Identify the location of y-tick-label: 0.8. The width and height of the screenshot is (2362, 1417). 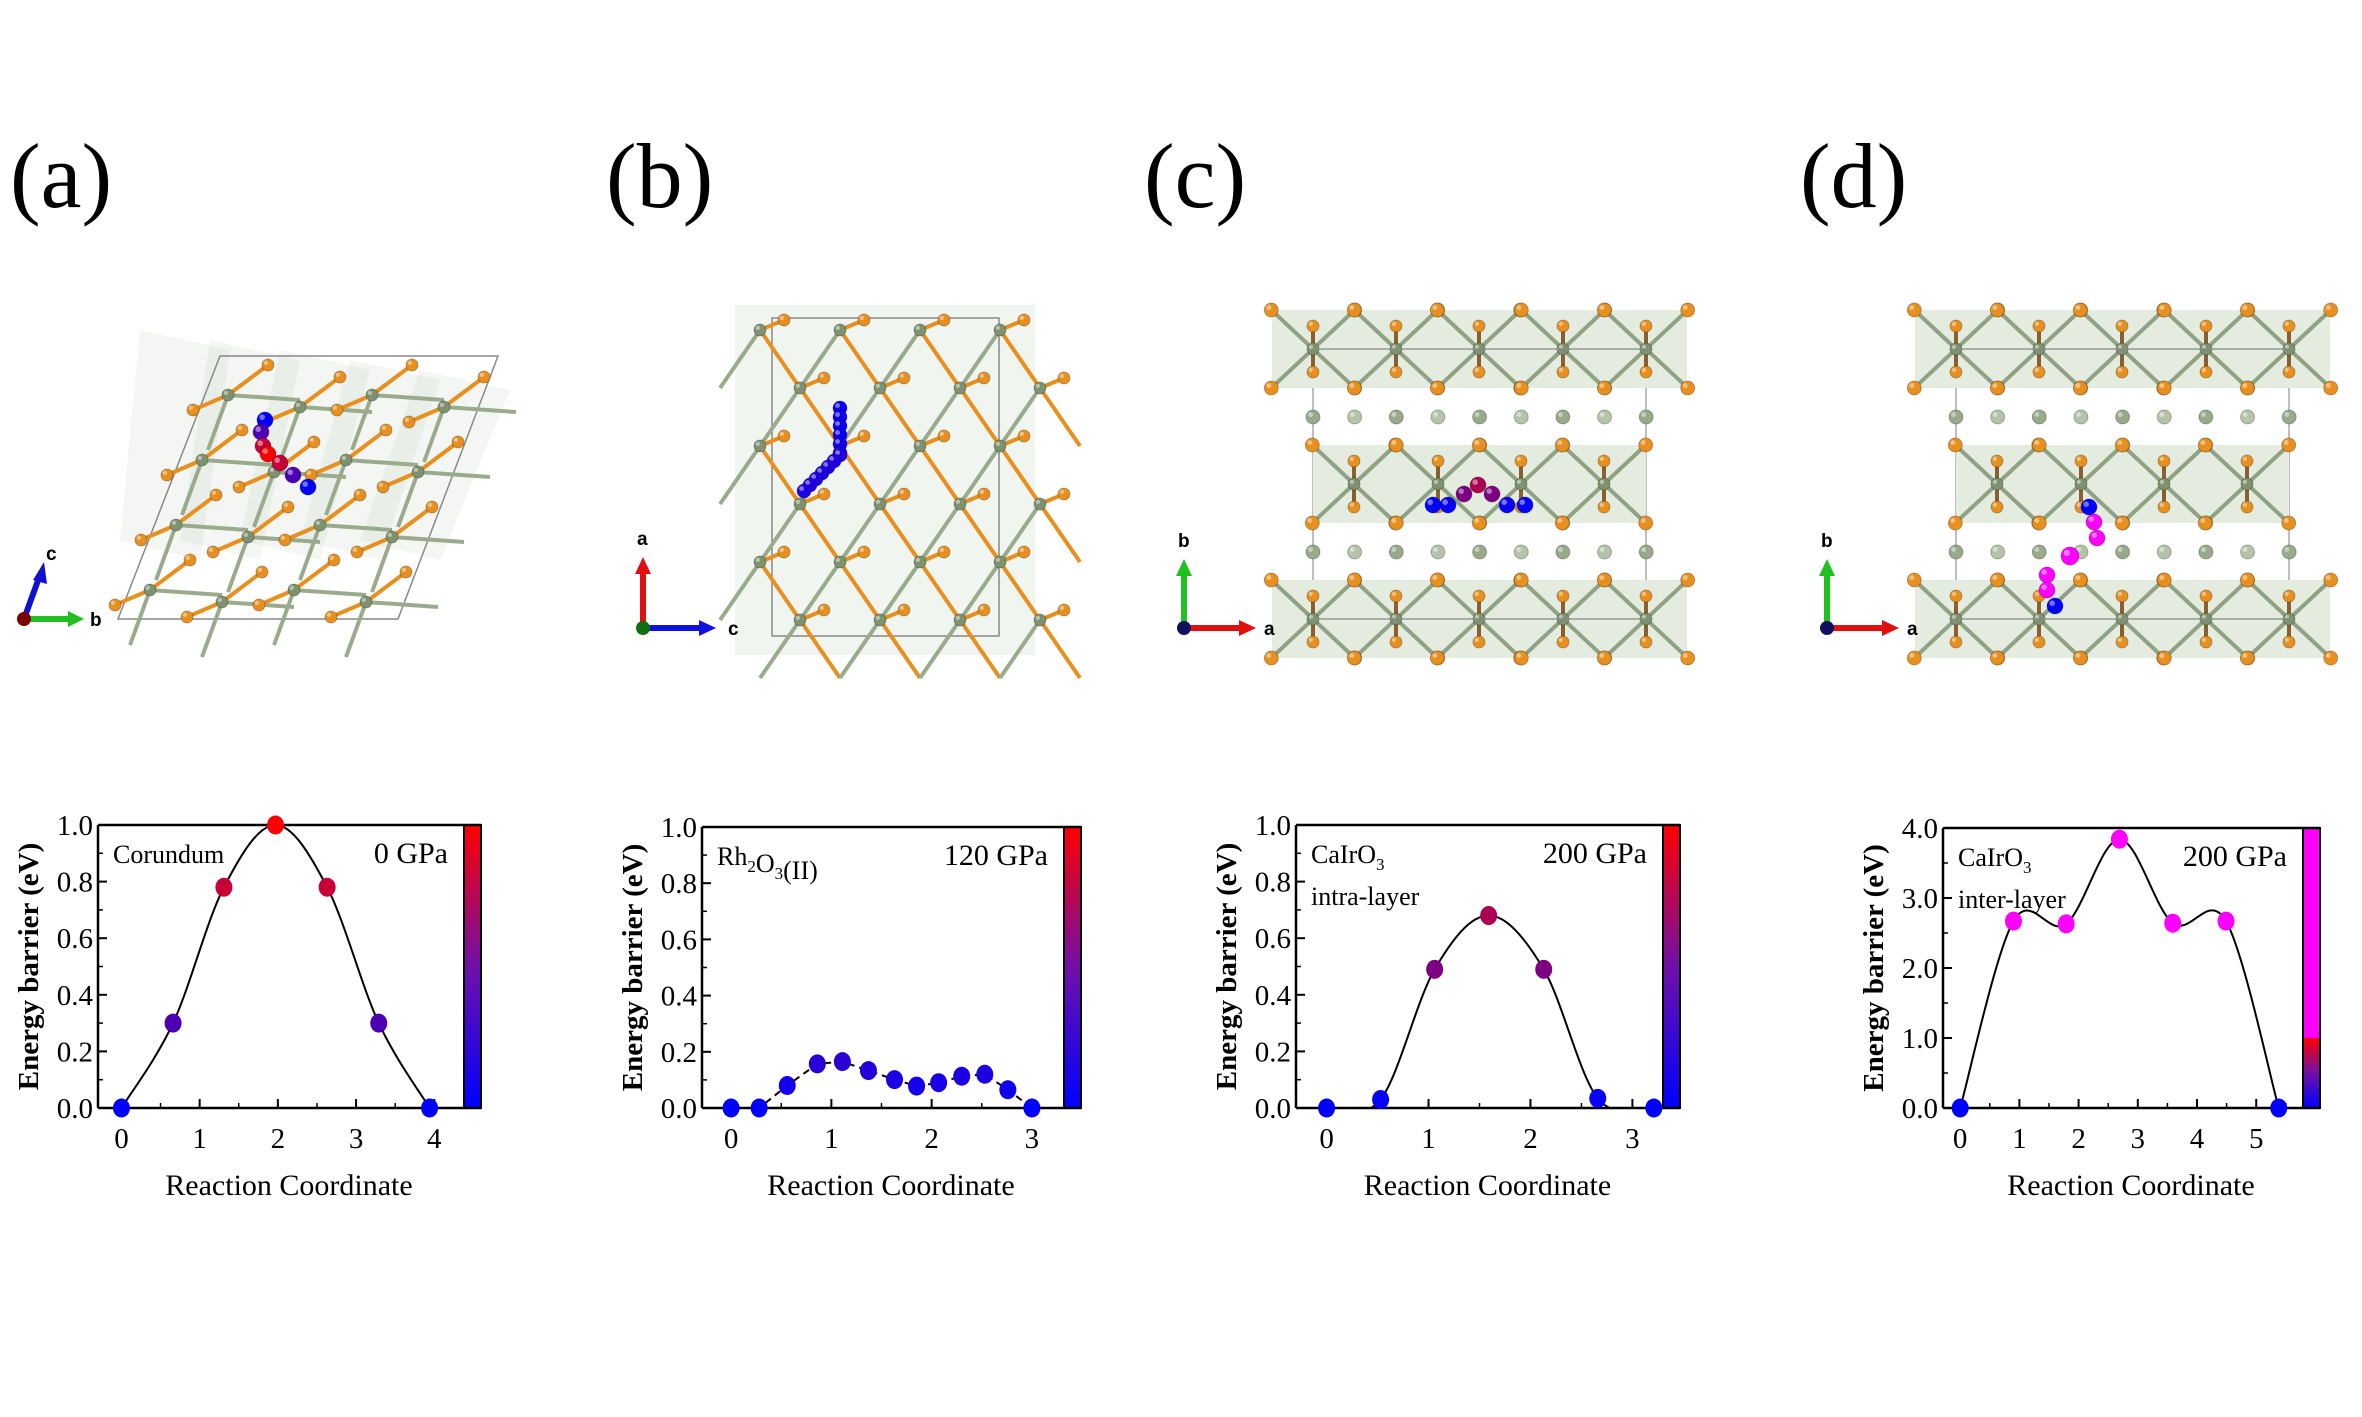
(75, 883).